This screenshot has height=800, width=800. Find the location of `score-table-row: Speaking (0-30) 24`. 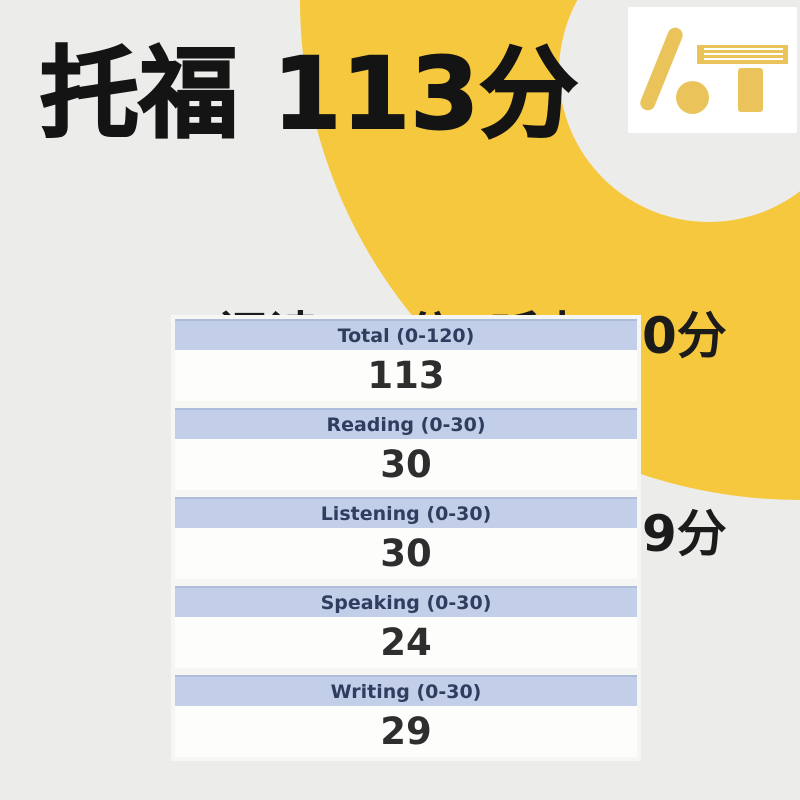

score-table-row: Speaking (0-30) 24 is located at coordinates (406, 627).